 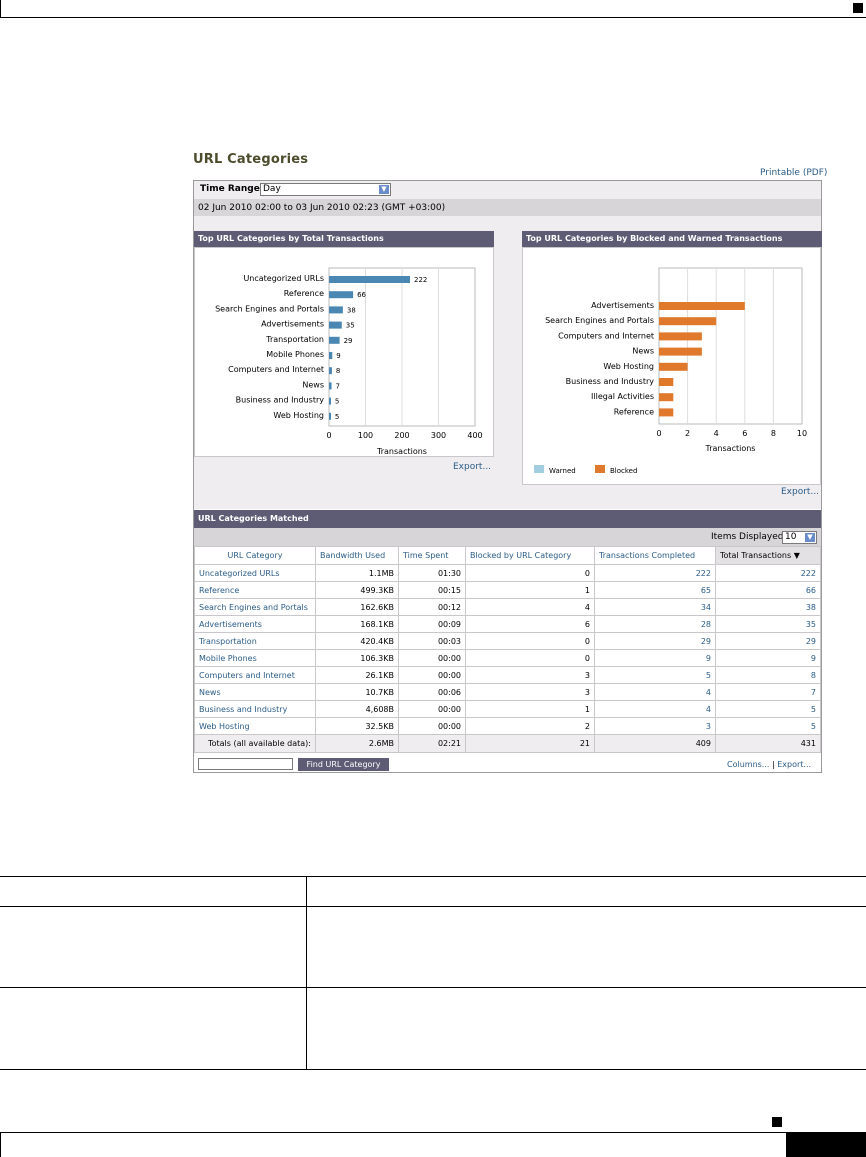 I want to click on cell-transactions-completed: 5, so click(x=655, y=675).